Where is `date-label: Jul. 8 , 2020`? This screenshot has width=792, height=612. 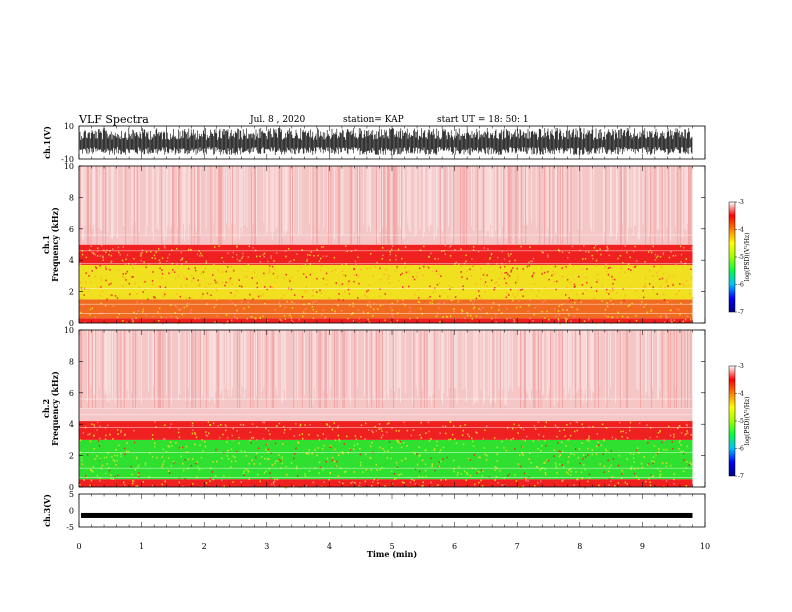 date-label: Jul. 8 , 2020 is located at coordinates (277, 120).